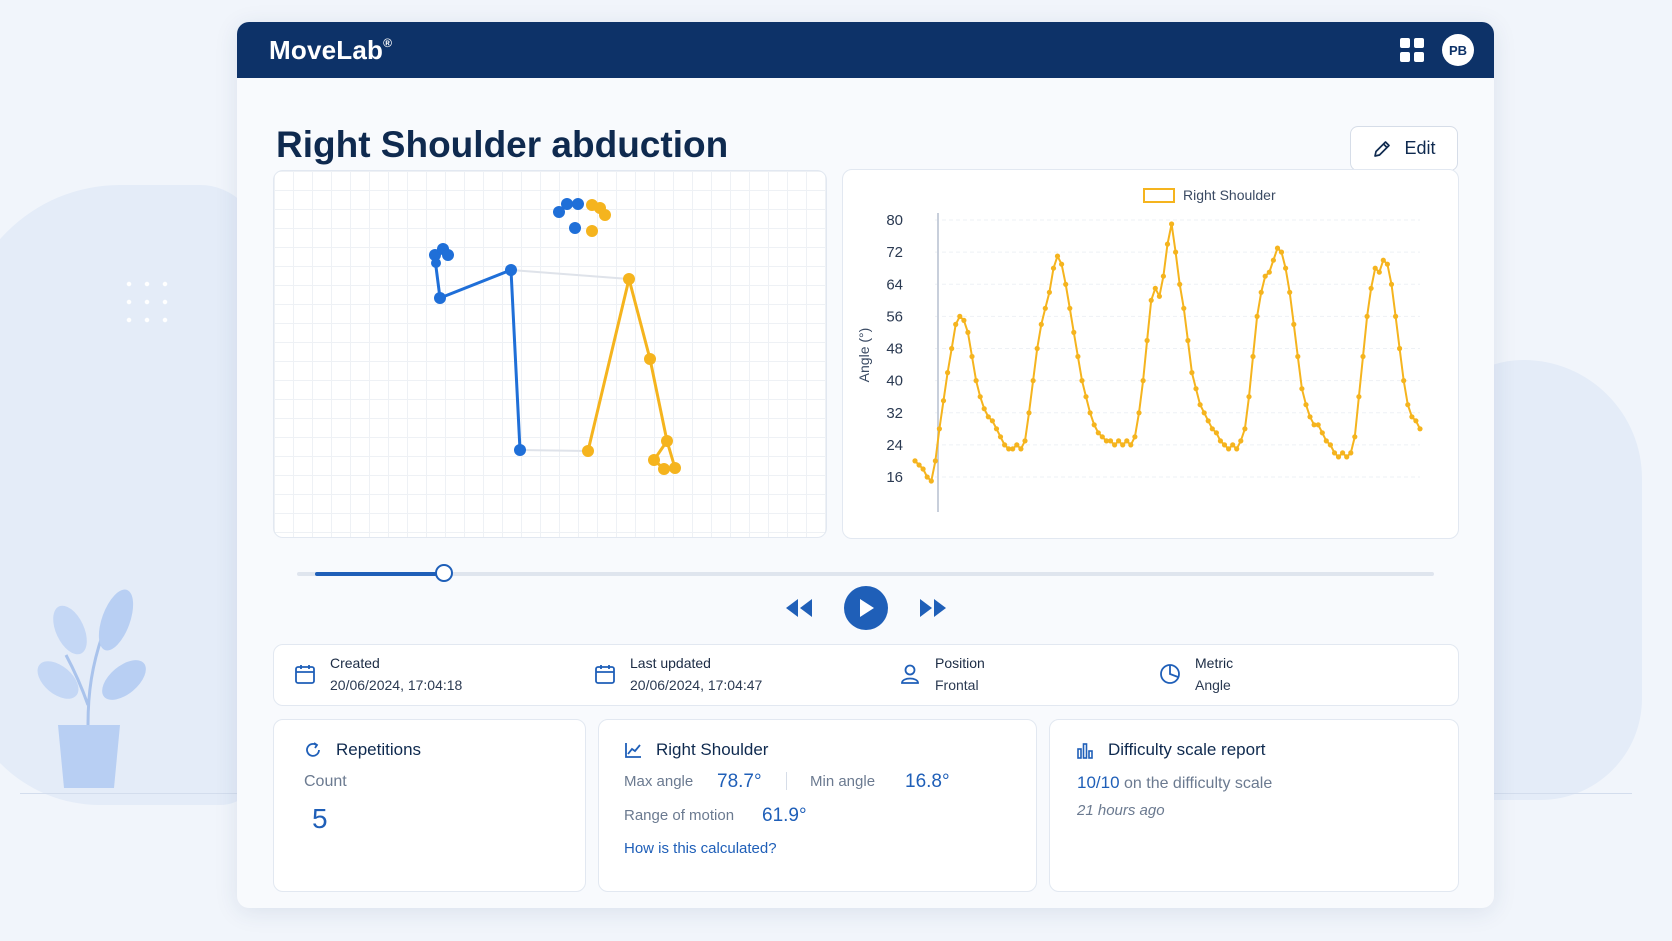 This screenshot has height=941, width=1672. I want to click on play-button, so click(865, 608).